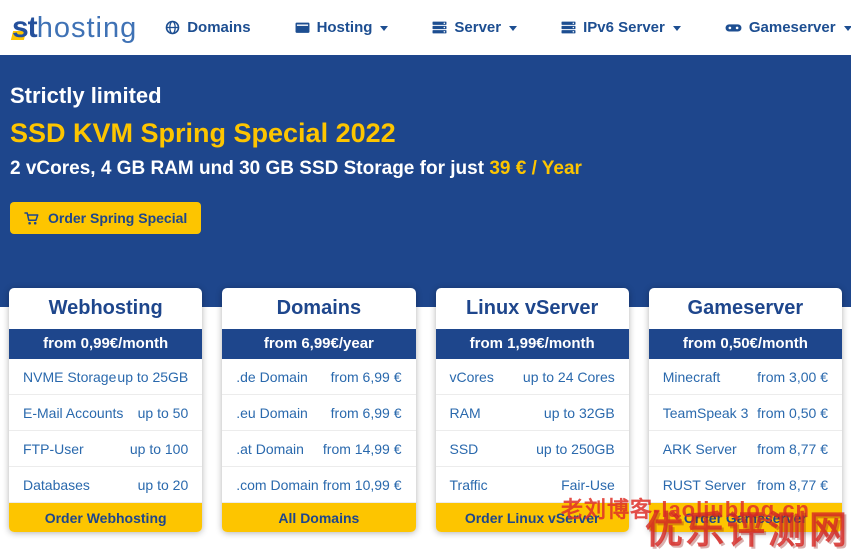 This screenshot has width=851, height=549. What do you see at coordinates (302, 27) in the screenshot?
I see `window-icon` at bounding box center [302, 27].